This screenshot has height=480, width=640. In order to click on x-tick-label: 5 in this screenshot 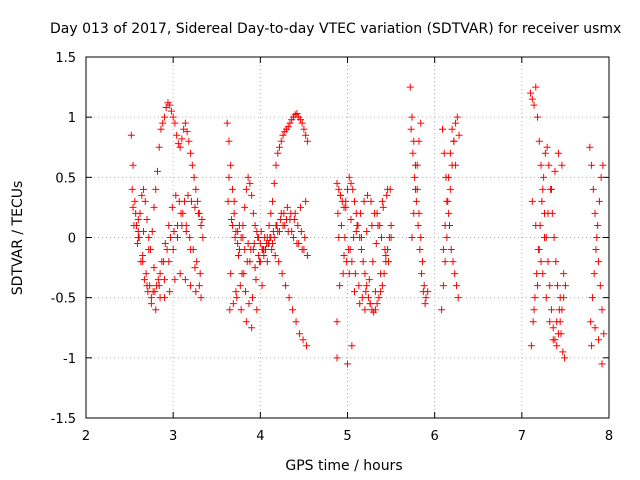, I will do `click(347, 436)`.